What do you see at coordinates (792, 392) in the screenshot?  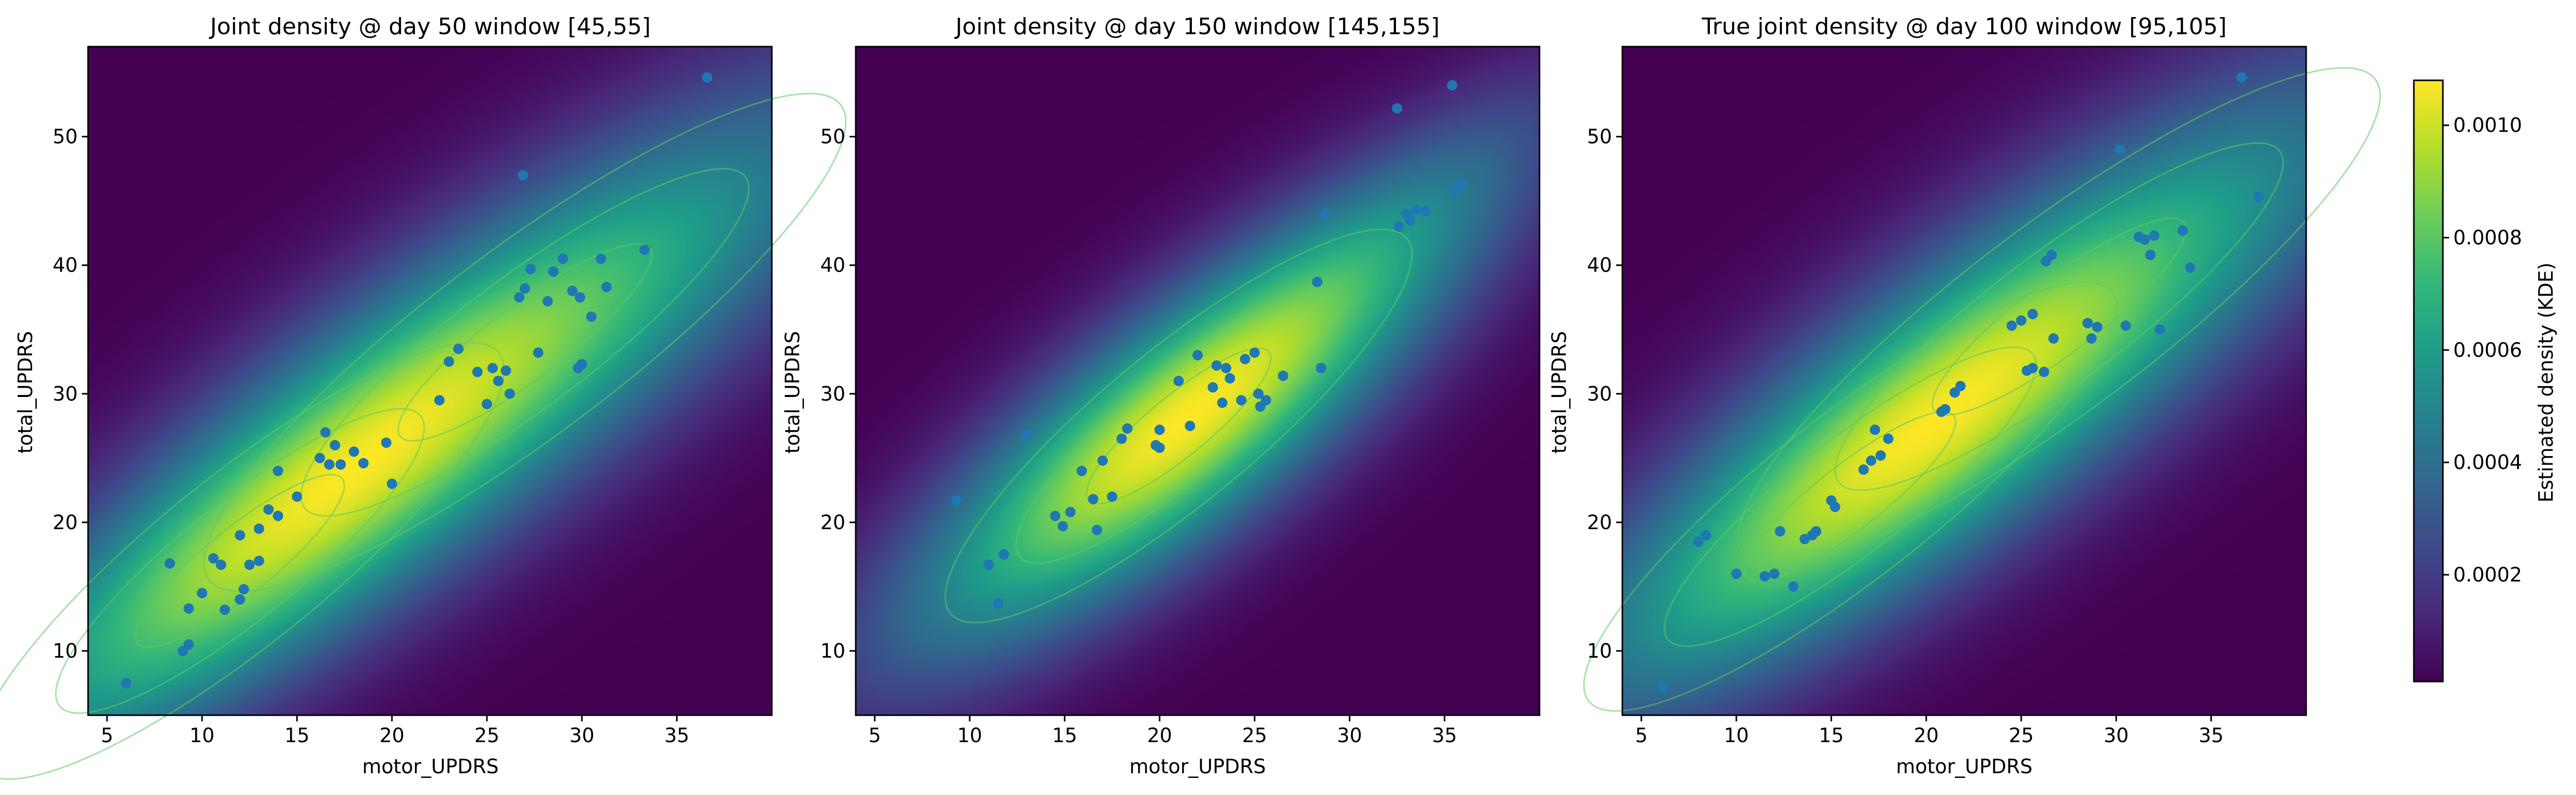 I see `y-axis-label: total_UPDRS` at bounding box center [792, 392].